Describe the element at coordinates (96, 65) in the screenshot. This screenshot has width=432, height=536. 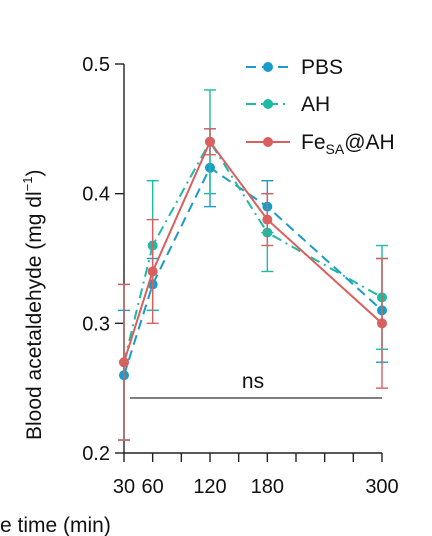
I see `y-tick-label: 0.5` at that location.